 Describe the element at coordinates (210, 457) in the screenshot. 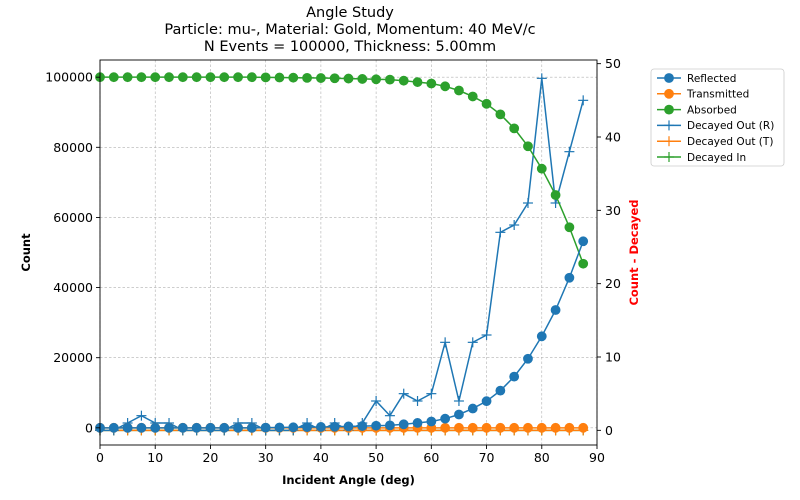

I see `x-tick-label: 20` at that location.